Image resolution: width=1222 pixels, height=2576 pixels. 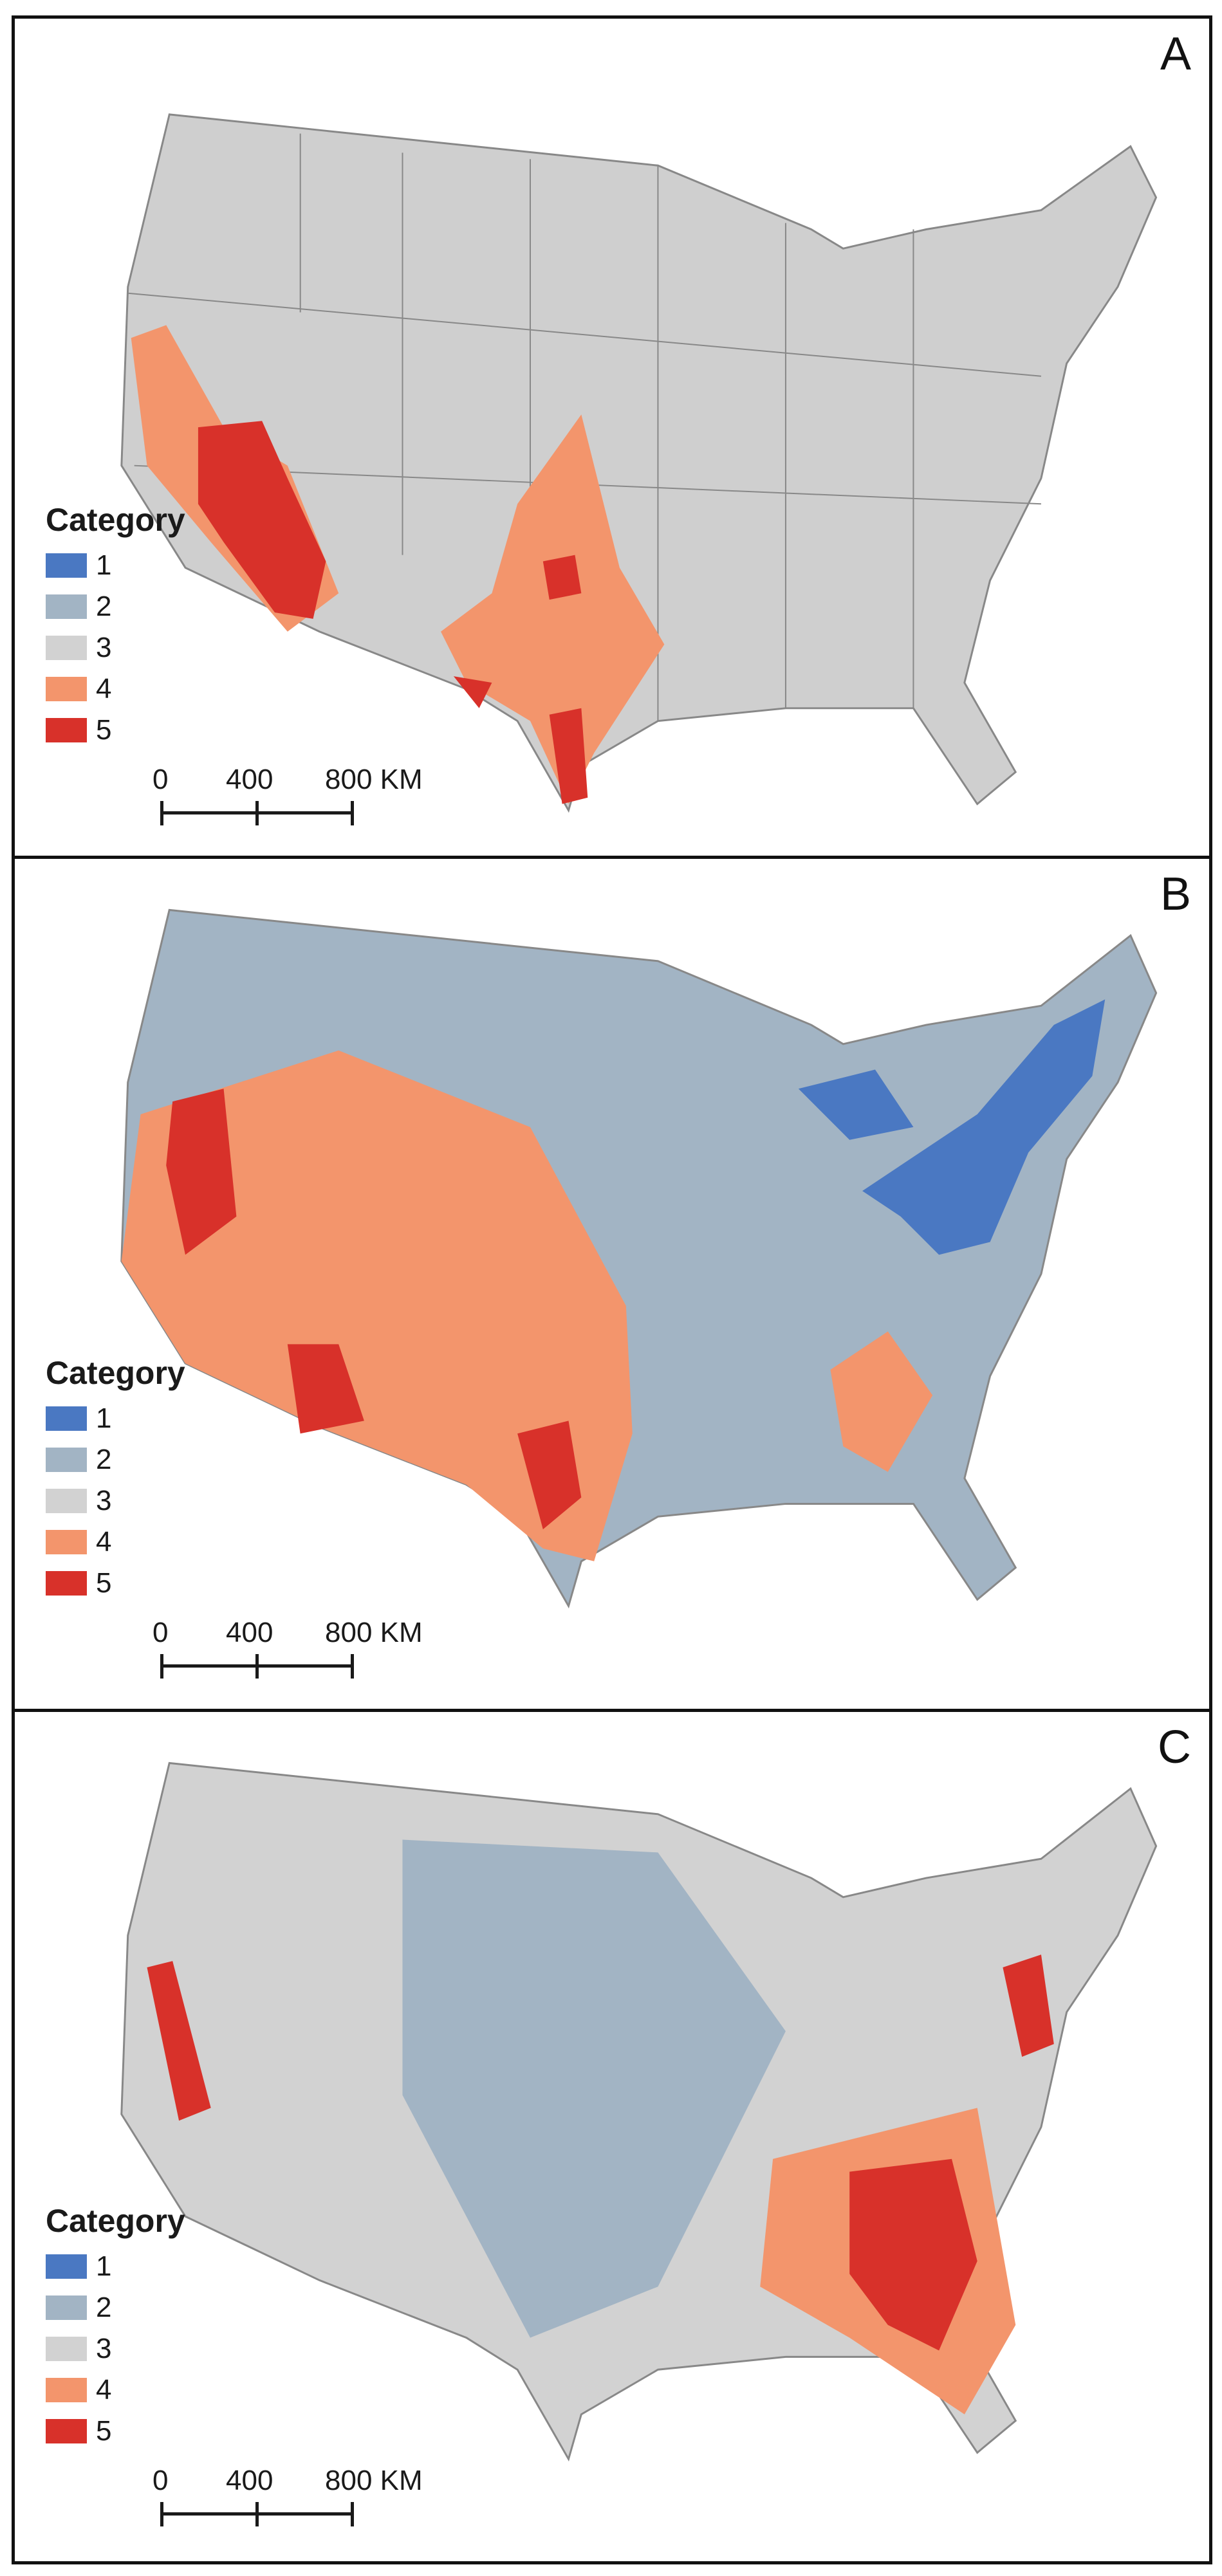 What do you see at coordinates (1174, 1747) in the screenshot?
I see `panel-letter: C` at bounding box center [1174, 1747].